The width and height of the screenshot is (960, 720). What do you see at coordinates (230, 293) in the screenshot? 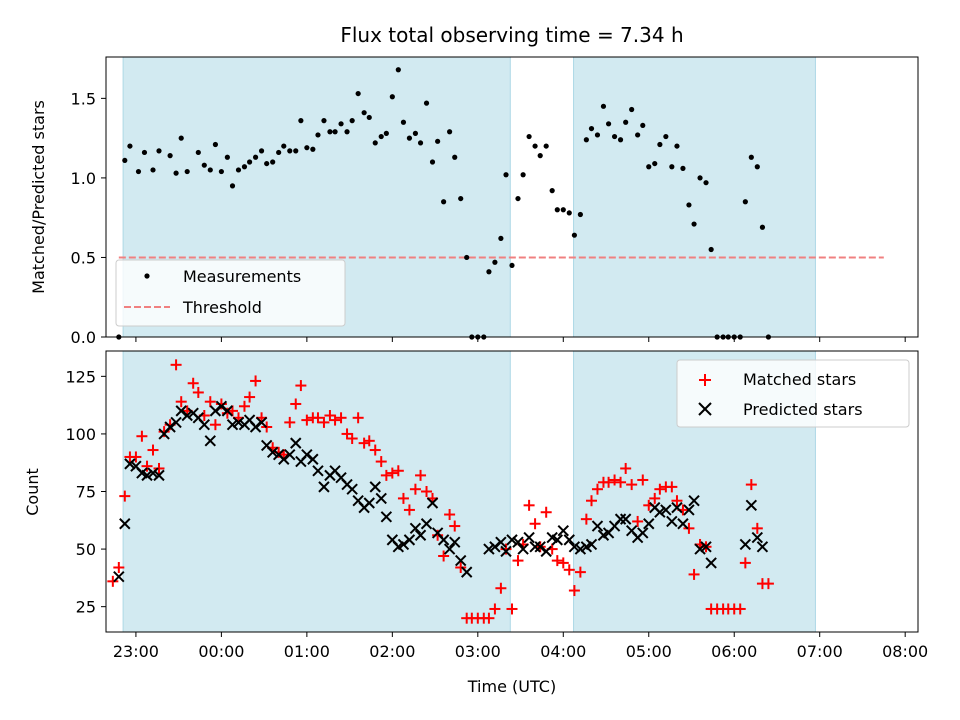
I see `top-legend-box` at bounding box center [230, 293].